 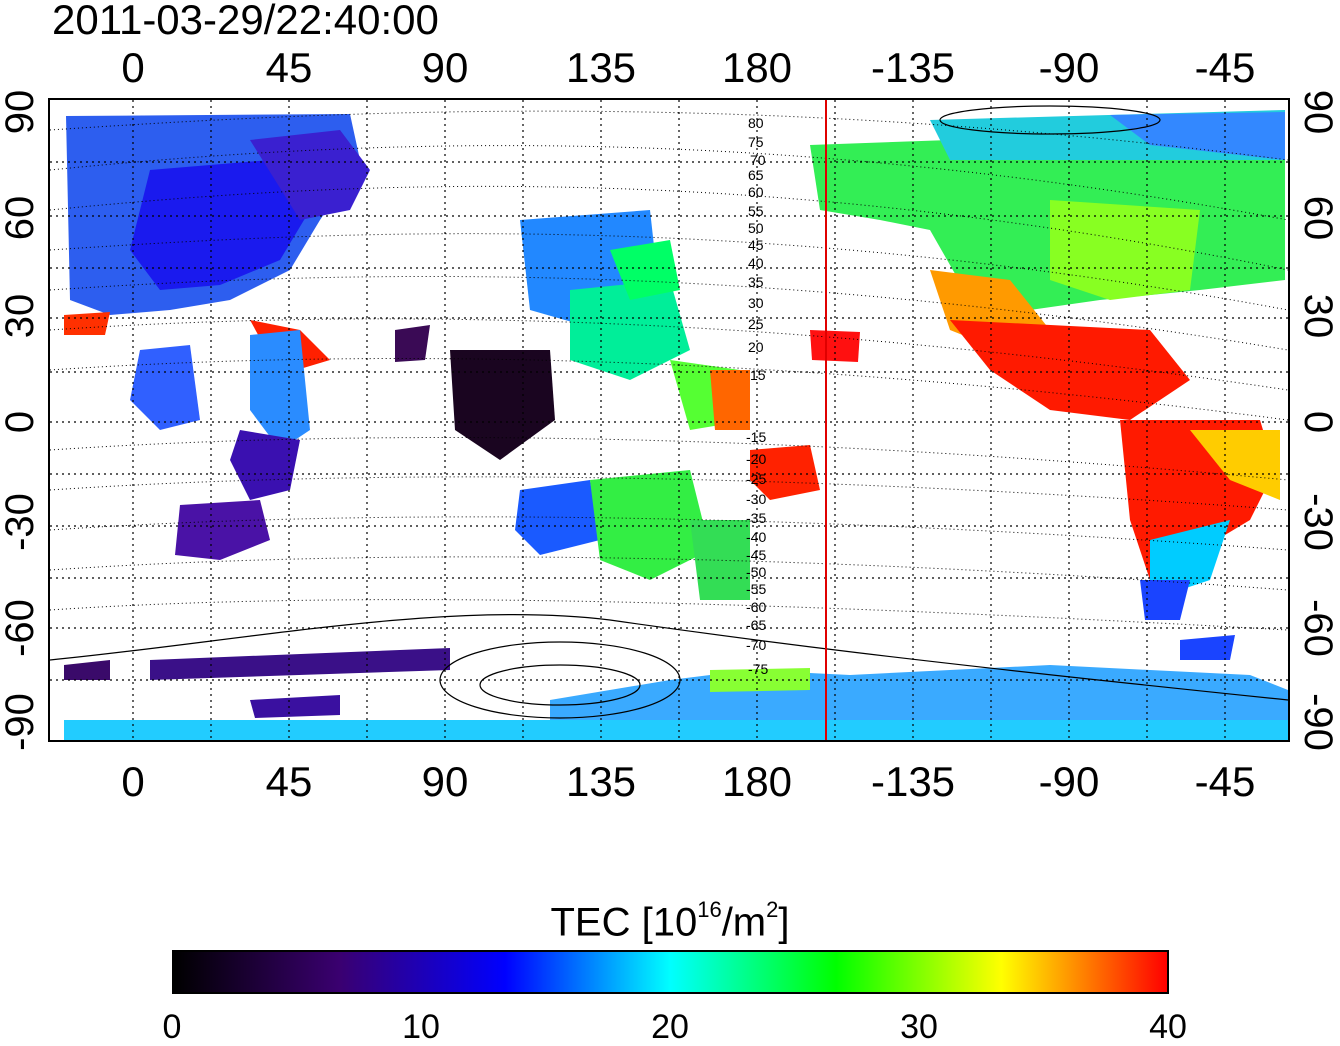 What do you see at coordinates (1318, 112) in the screenshot?
I see `lat-tick-right: 90` at bounding box center [1318, 112].